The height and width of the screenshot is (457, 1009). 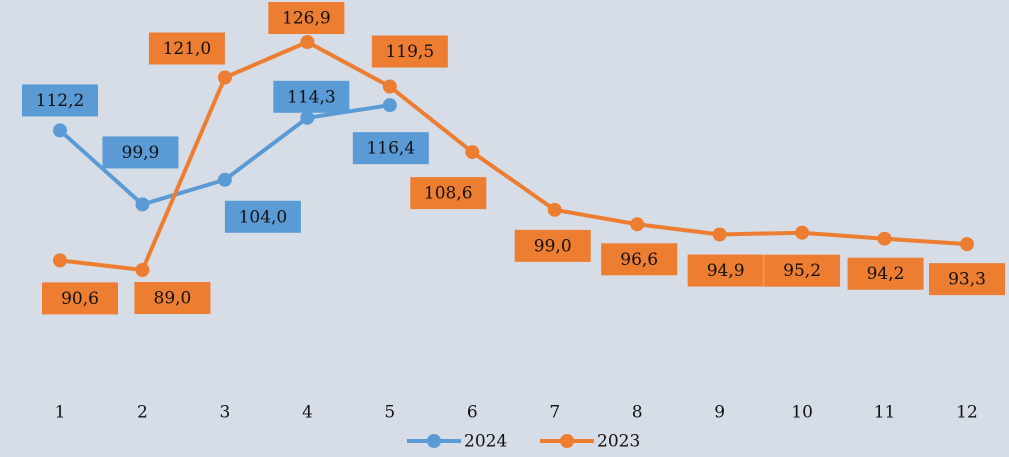 I want to click on data-label: 95,2, so click(x=802, y=271).